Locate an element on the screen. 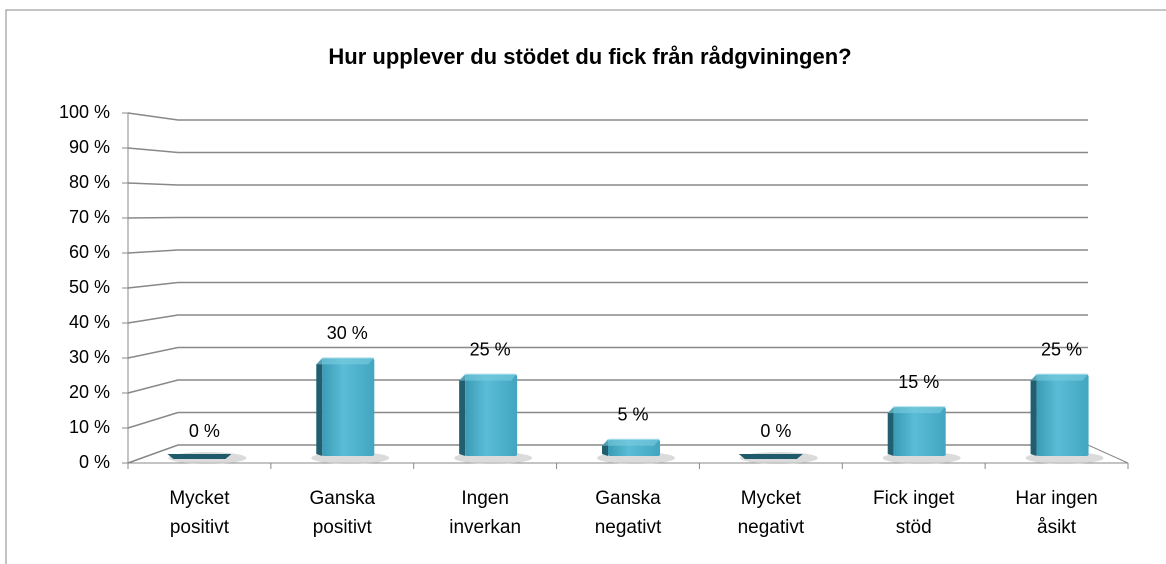 The image size is (1166, 564). x-tick-label: Har ingen åsikt is located at coordinates (1056, 513).